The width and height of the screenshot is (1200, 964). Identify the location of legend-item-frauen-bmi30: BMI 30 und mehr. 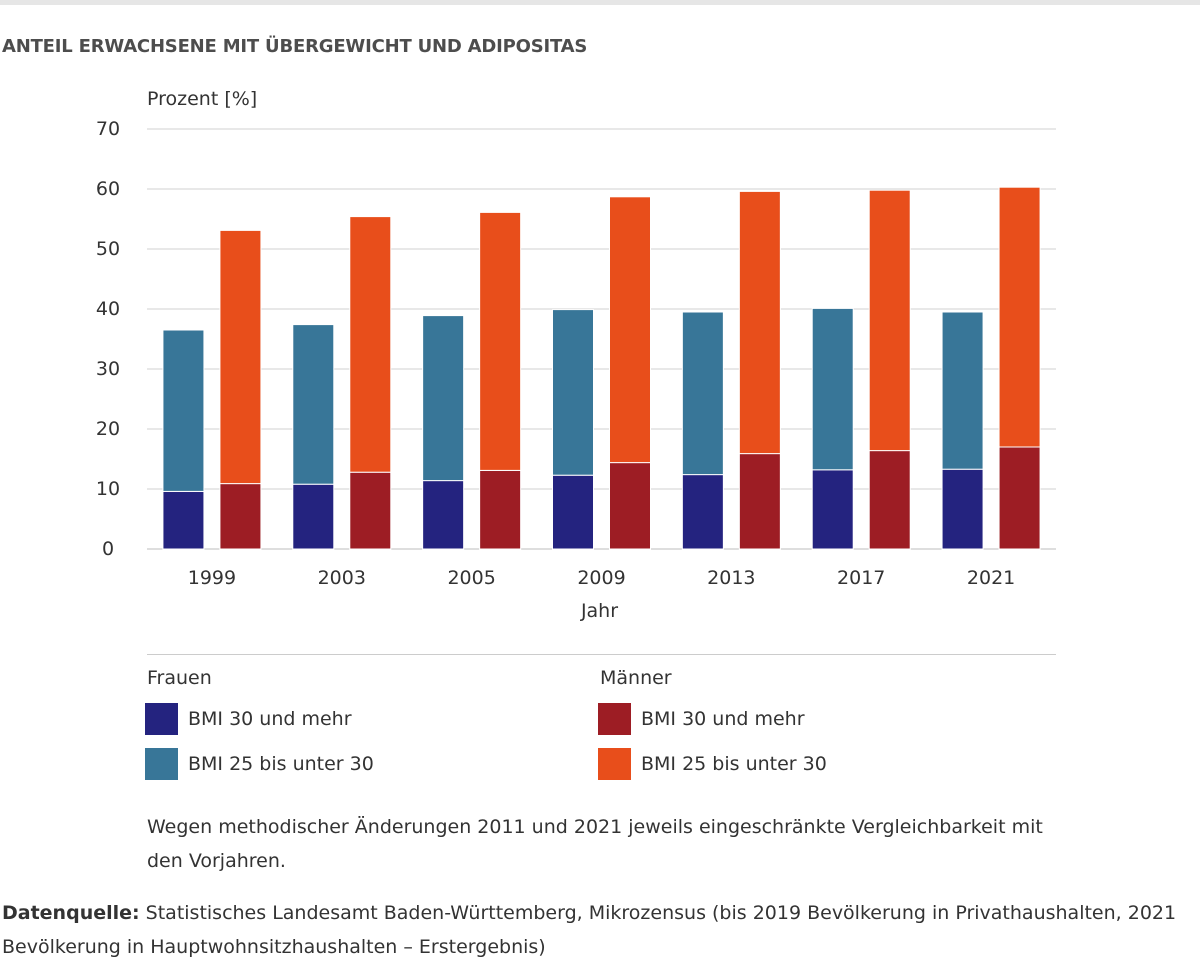
(248, 719).